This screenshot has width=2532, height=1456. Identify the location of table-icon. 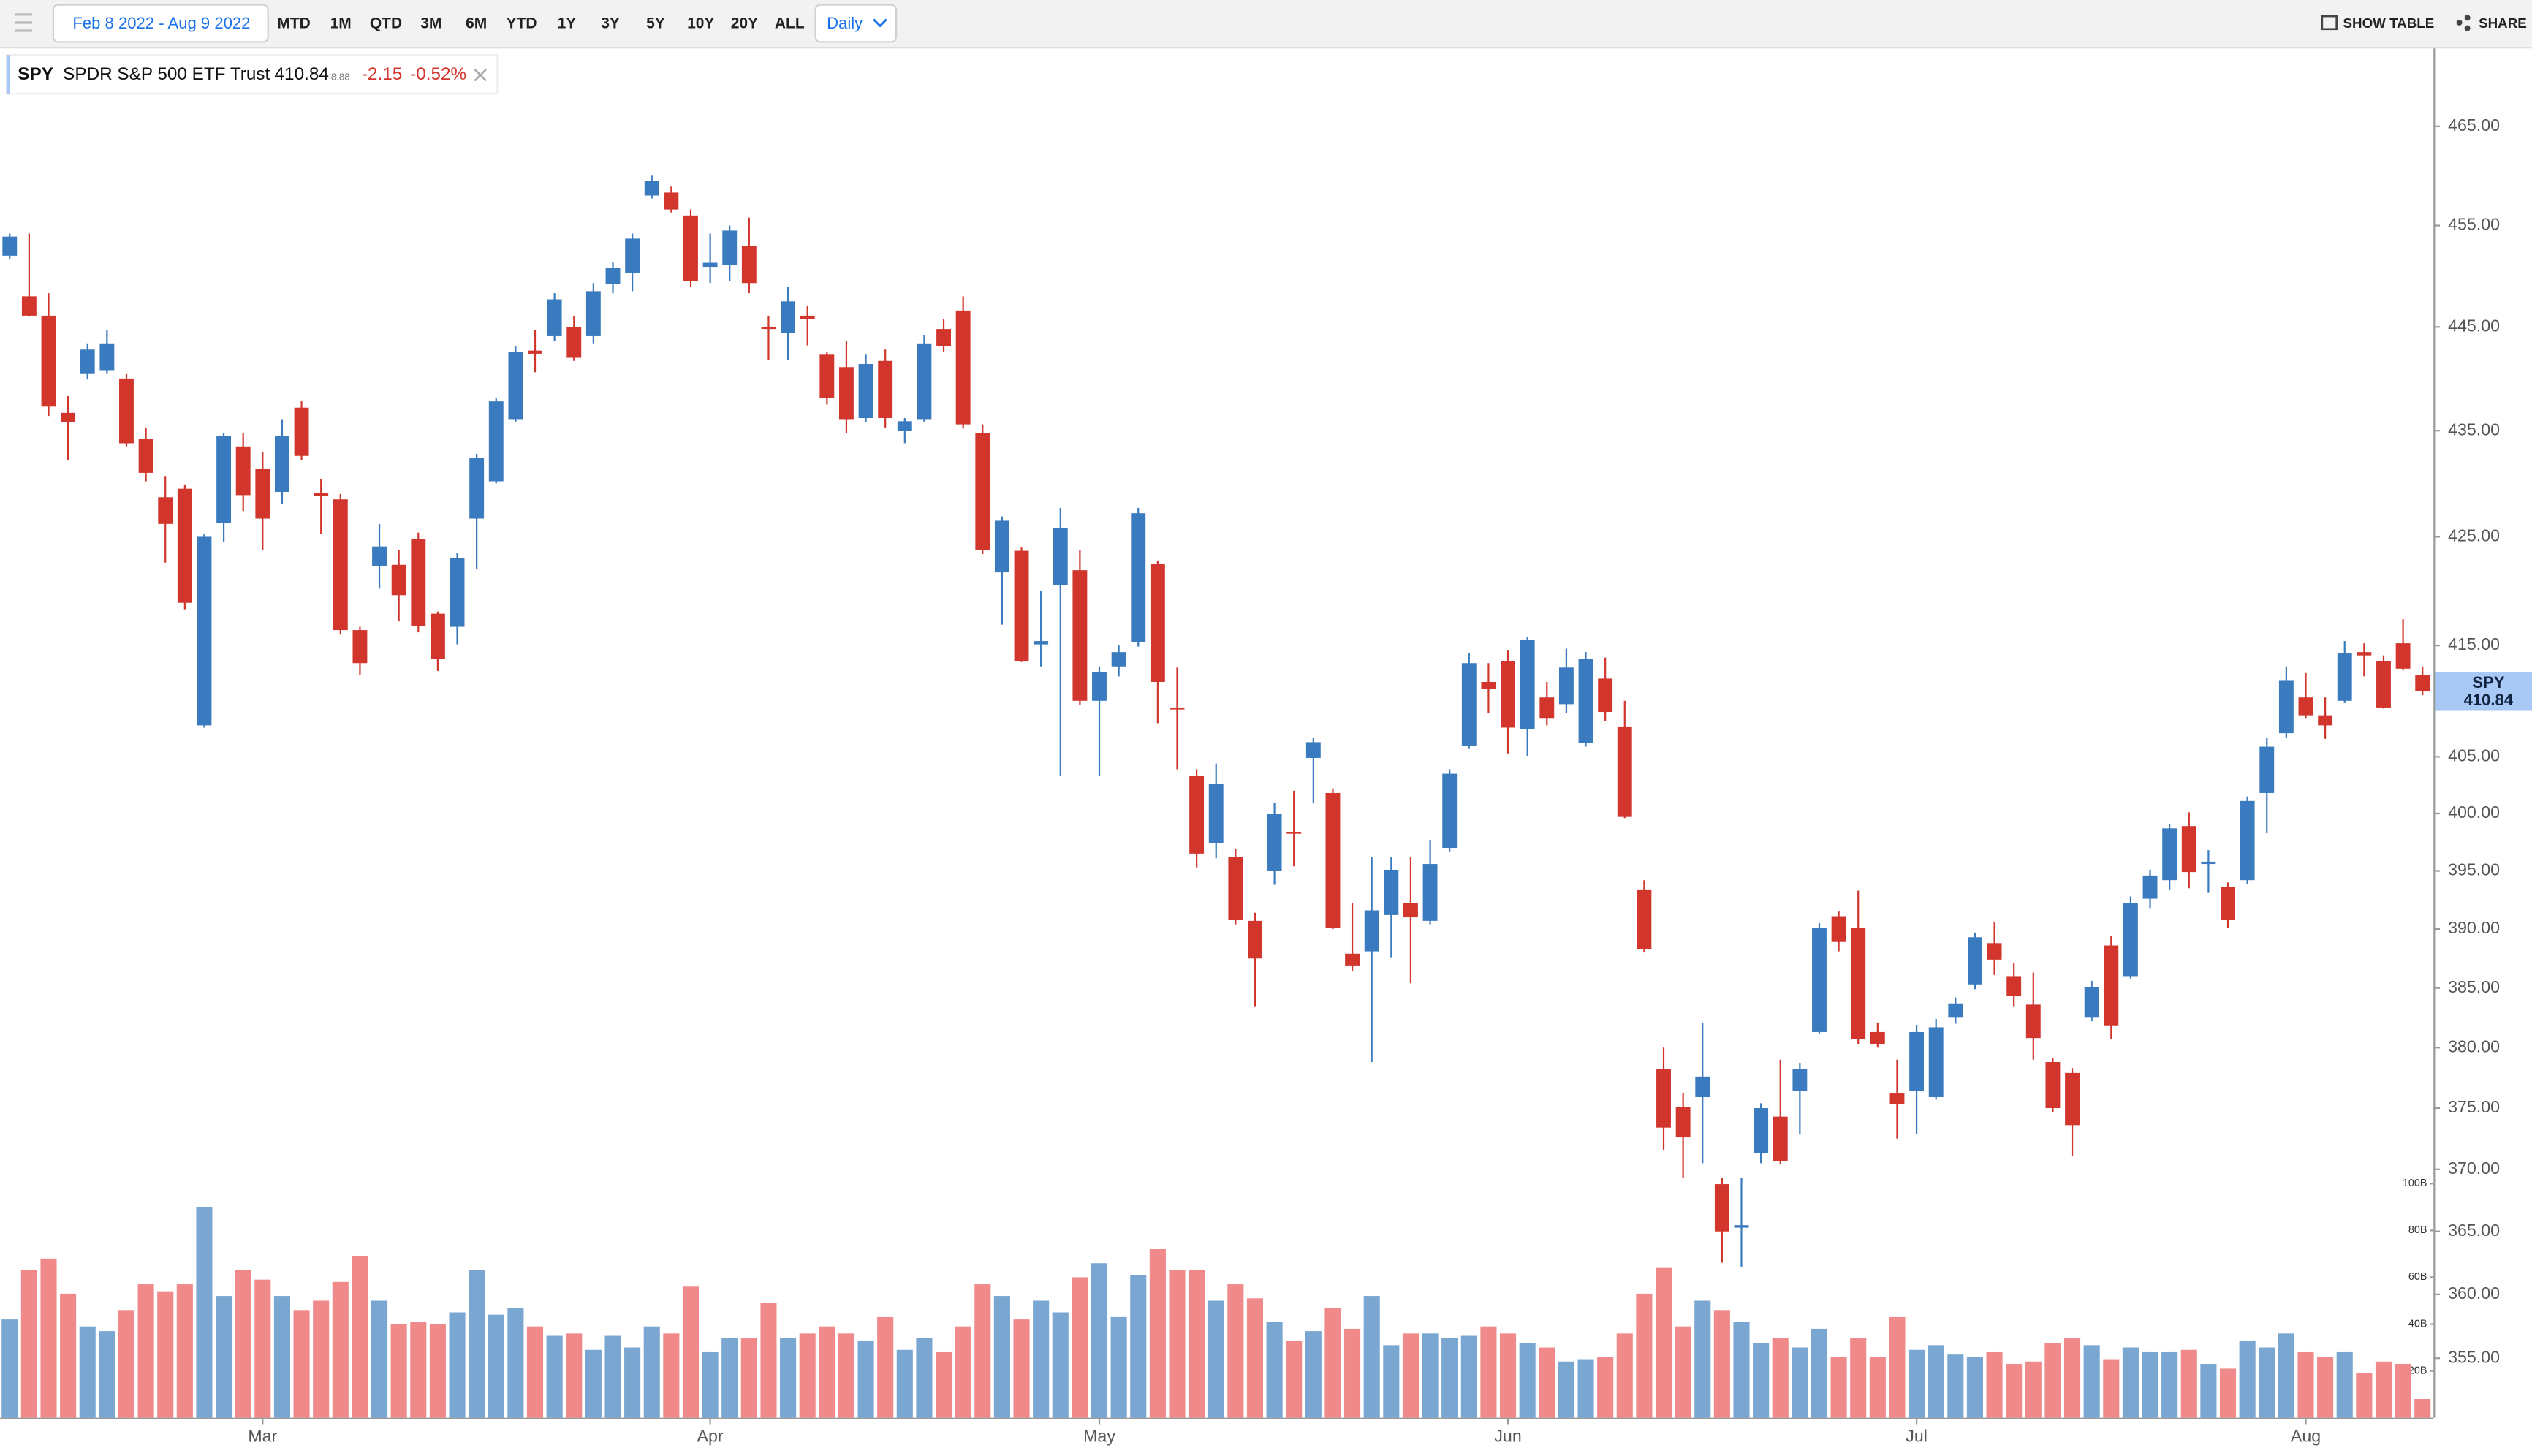
(2329, 23).